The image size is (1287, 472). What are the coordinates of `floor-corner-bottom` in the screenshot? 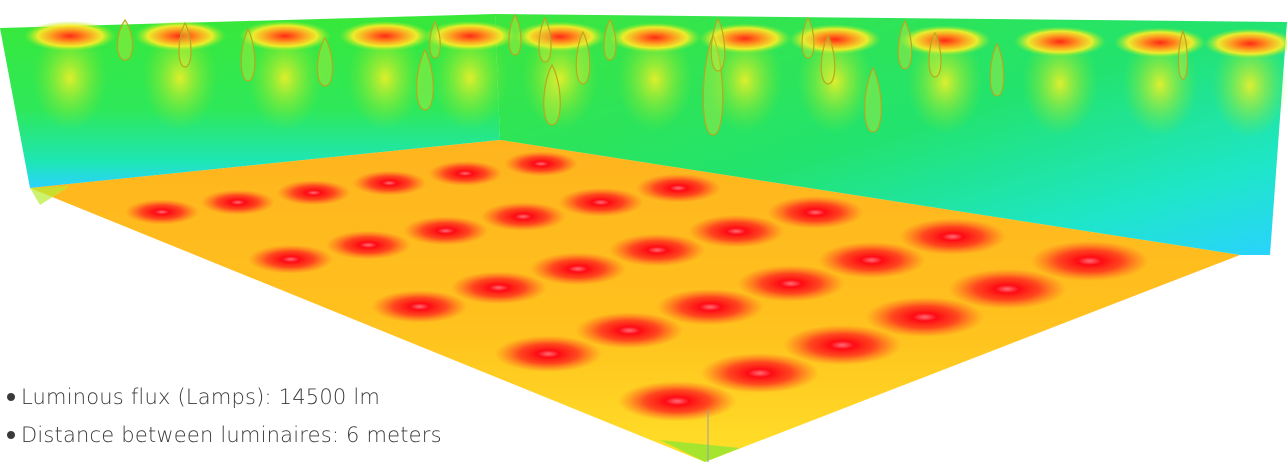 It's located at (700, 451).